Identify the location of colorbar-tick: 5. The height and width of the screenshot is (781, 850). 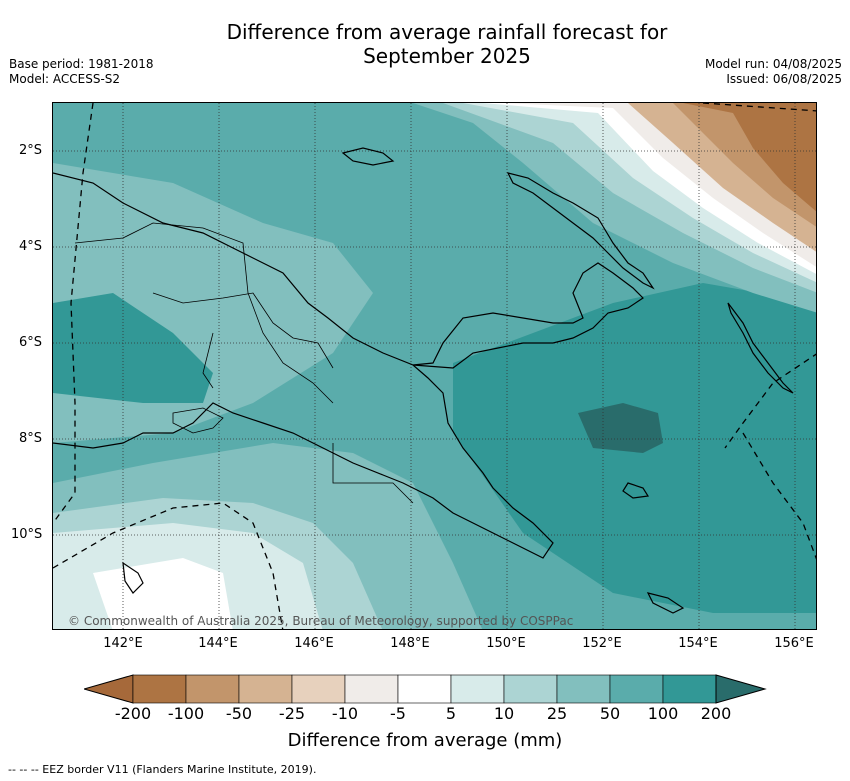
(451, 713).